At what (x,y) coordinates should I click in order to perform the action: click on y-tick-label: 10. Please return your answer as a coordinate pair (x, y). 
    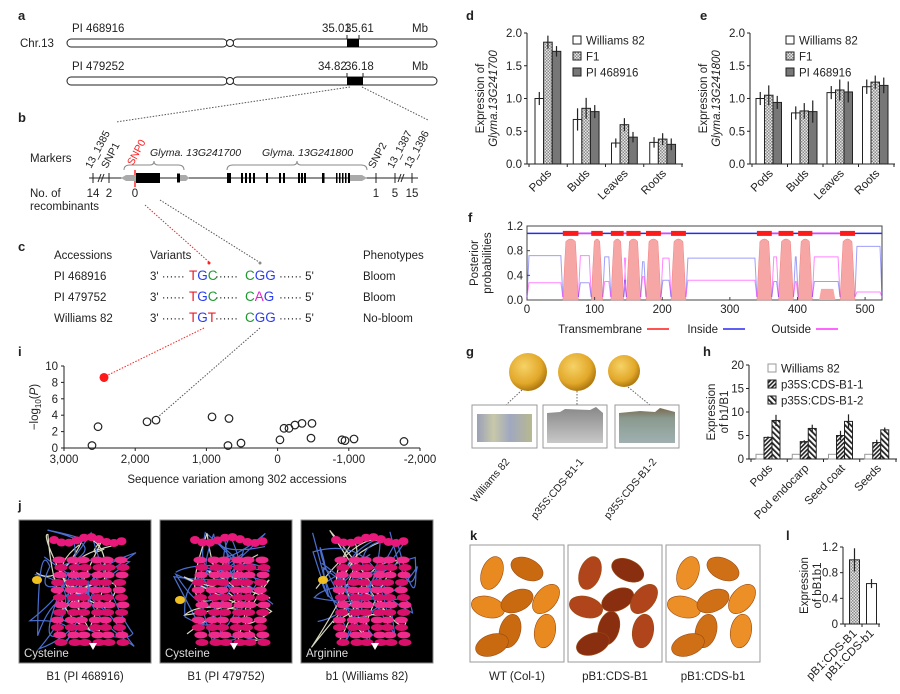
    Looking at the image, I should click on (51, 367).